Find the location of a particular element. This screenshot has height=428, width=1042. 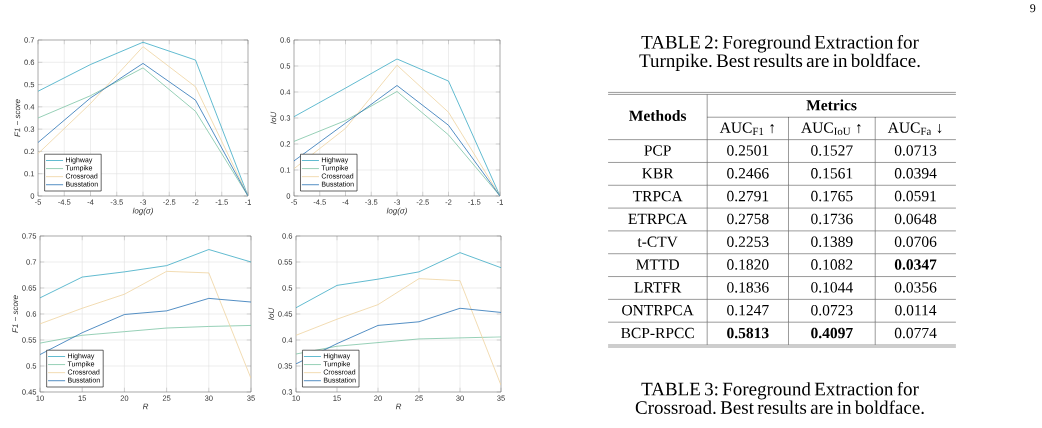

category-label: t-CTV is located at coordinates (657, 242).